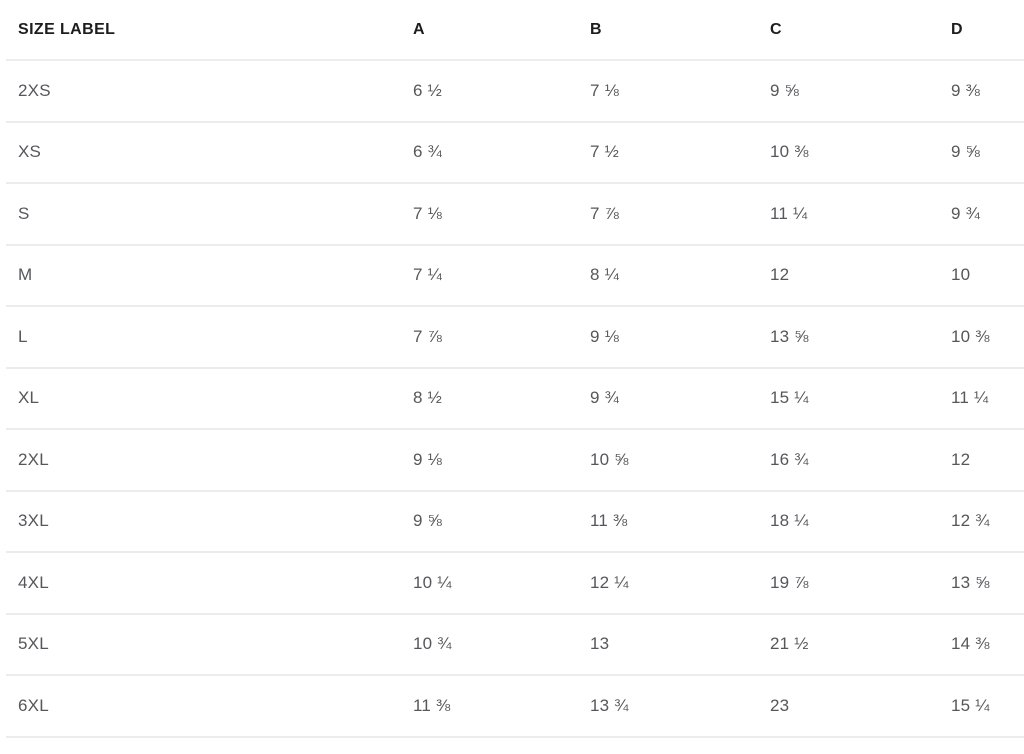 This screenshot has width=1024, height=754. Describe the element at coordinates (662, 30) in the screenshot. I see `column-header-b: B` at that location.